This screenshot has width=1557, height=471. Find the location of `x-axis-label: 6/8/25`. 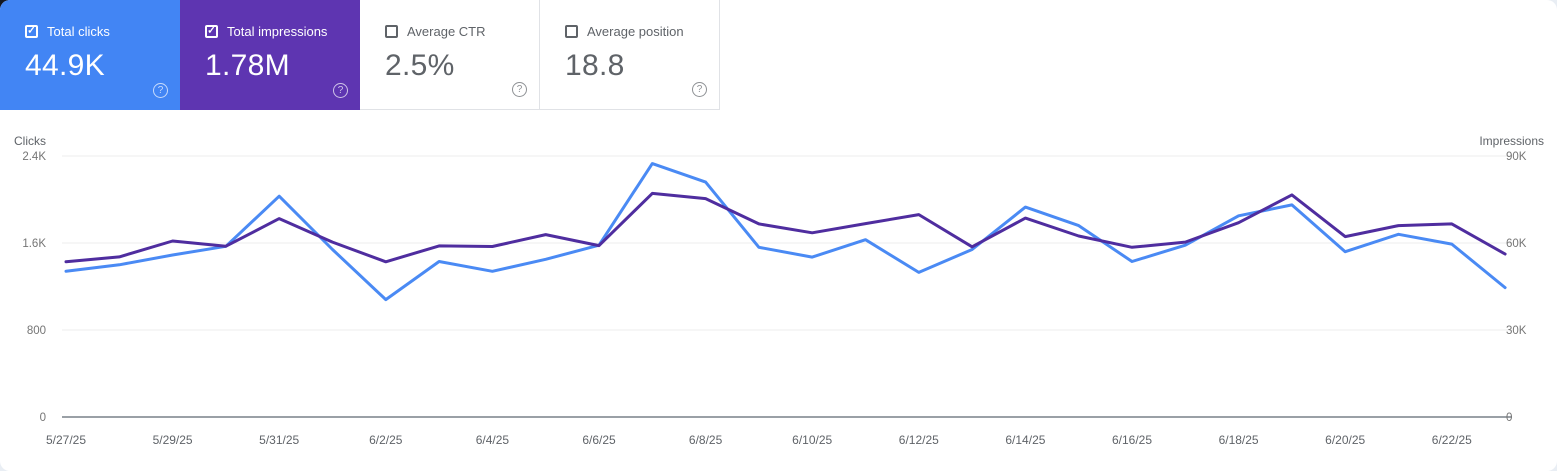

x-axis-label: 6/8/25 is located at coordinates (706, 440).